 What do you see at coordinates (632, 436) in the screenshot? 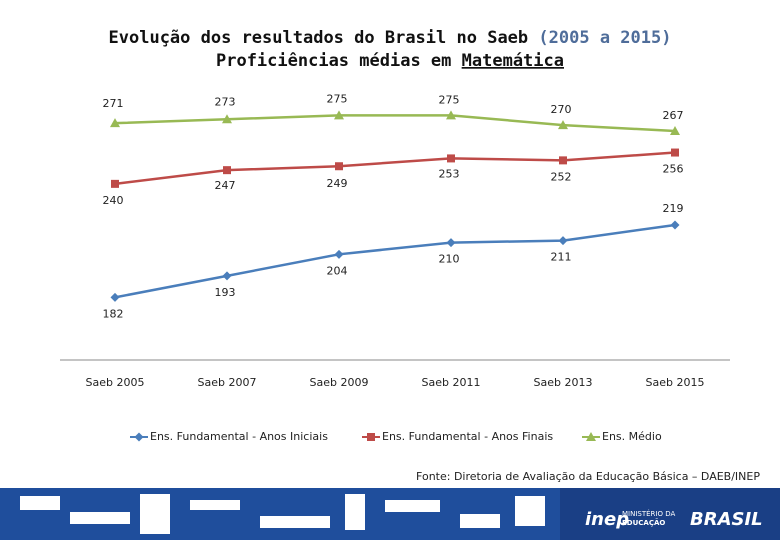
I see `legend-label: Ens. Médio` at bounding box center [632, 436].